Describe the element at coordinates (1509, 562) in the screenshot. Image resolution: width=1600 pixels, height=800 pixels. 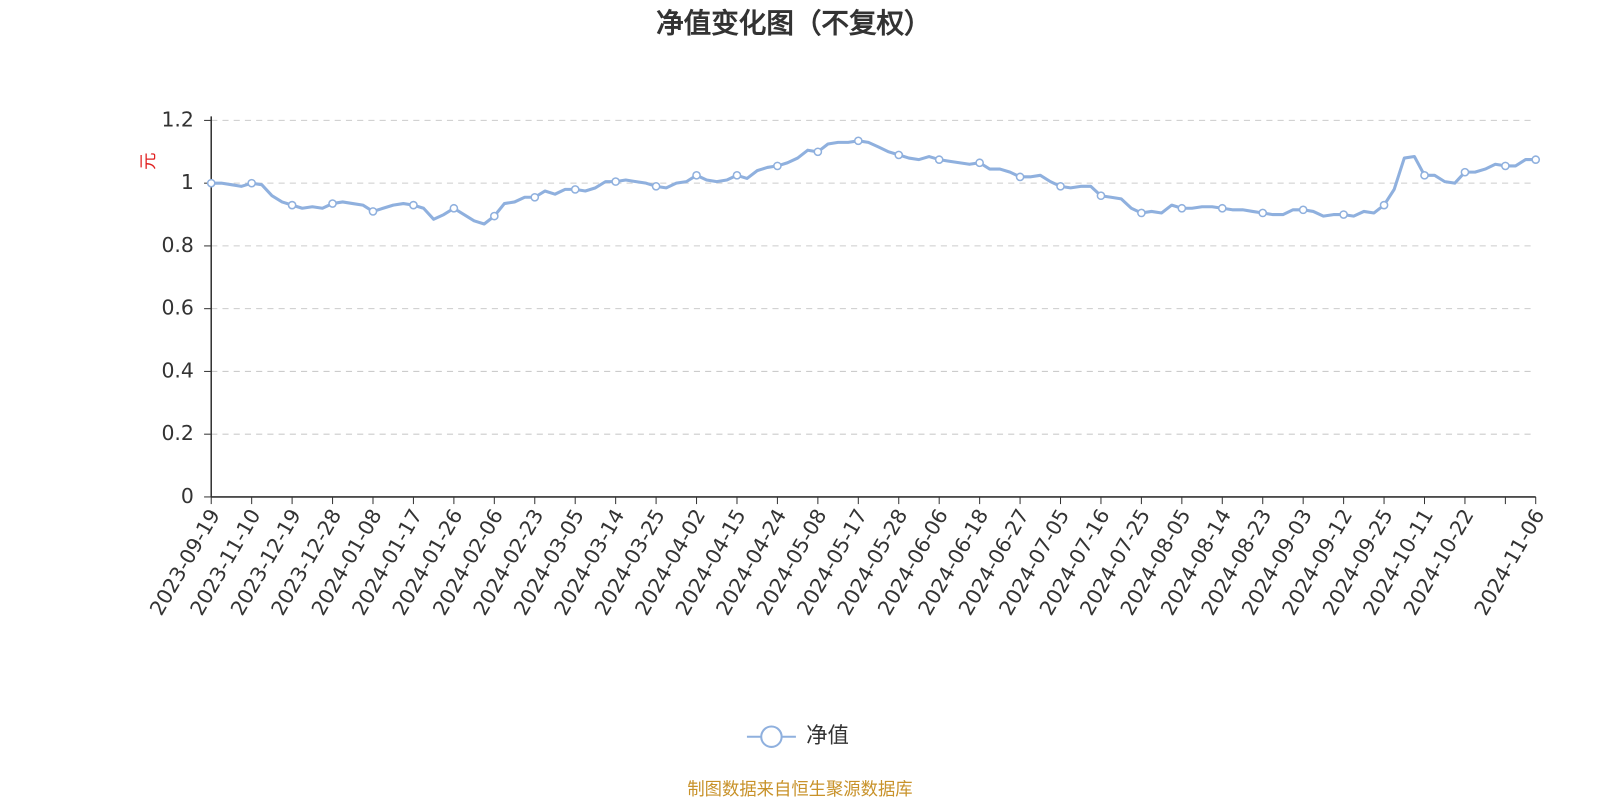
I see `x-tick-label: 2024-11-06` at that location.